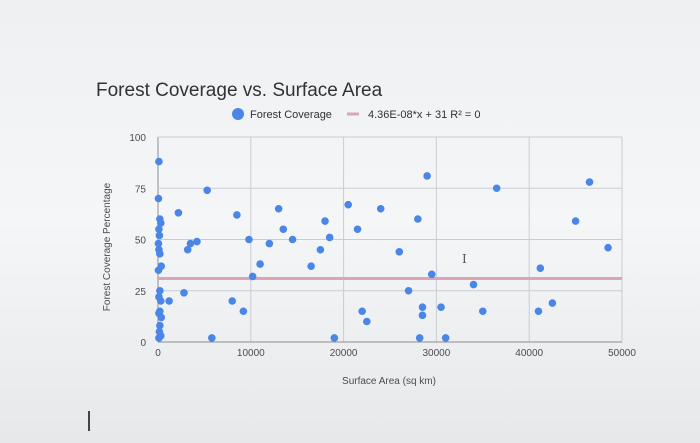 The width and height of the screenshot is (700, 443). What do you see at coordinates (389, 381) in the screenshot?
I see `x-axis-label: Surface Area (sq km)` at bounding box center [389, 381].